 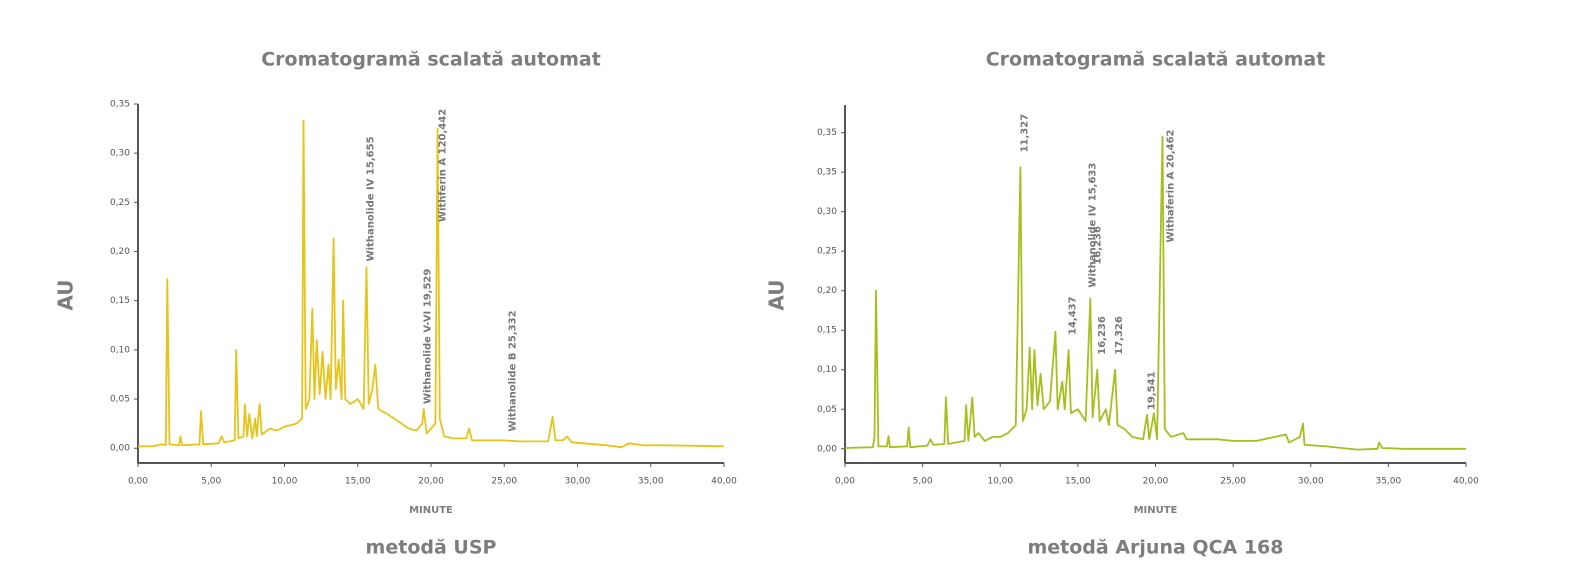 I want to click on peak-label: Withanolide IV 15,655, so click(x=371, y=198).